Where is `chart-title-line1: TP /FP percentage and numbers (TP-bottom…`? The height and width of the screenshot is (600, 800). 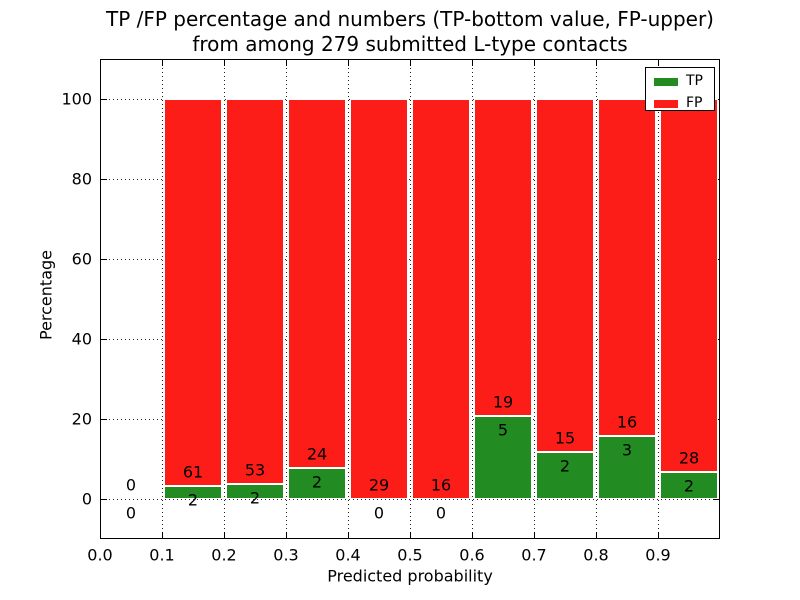 chart-title-line1: TP /FP percentage and numbers (TP-bottom… is located at coordinates (410, 19).